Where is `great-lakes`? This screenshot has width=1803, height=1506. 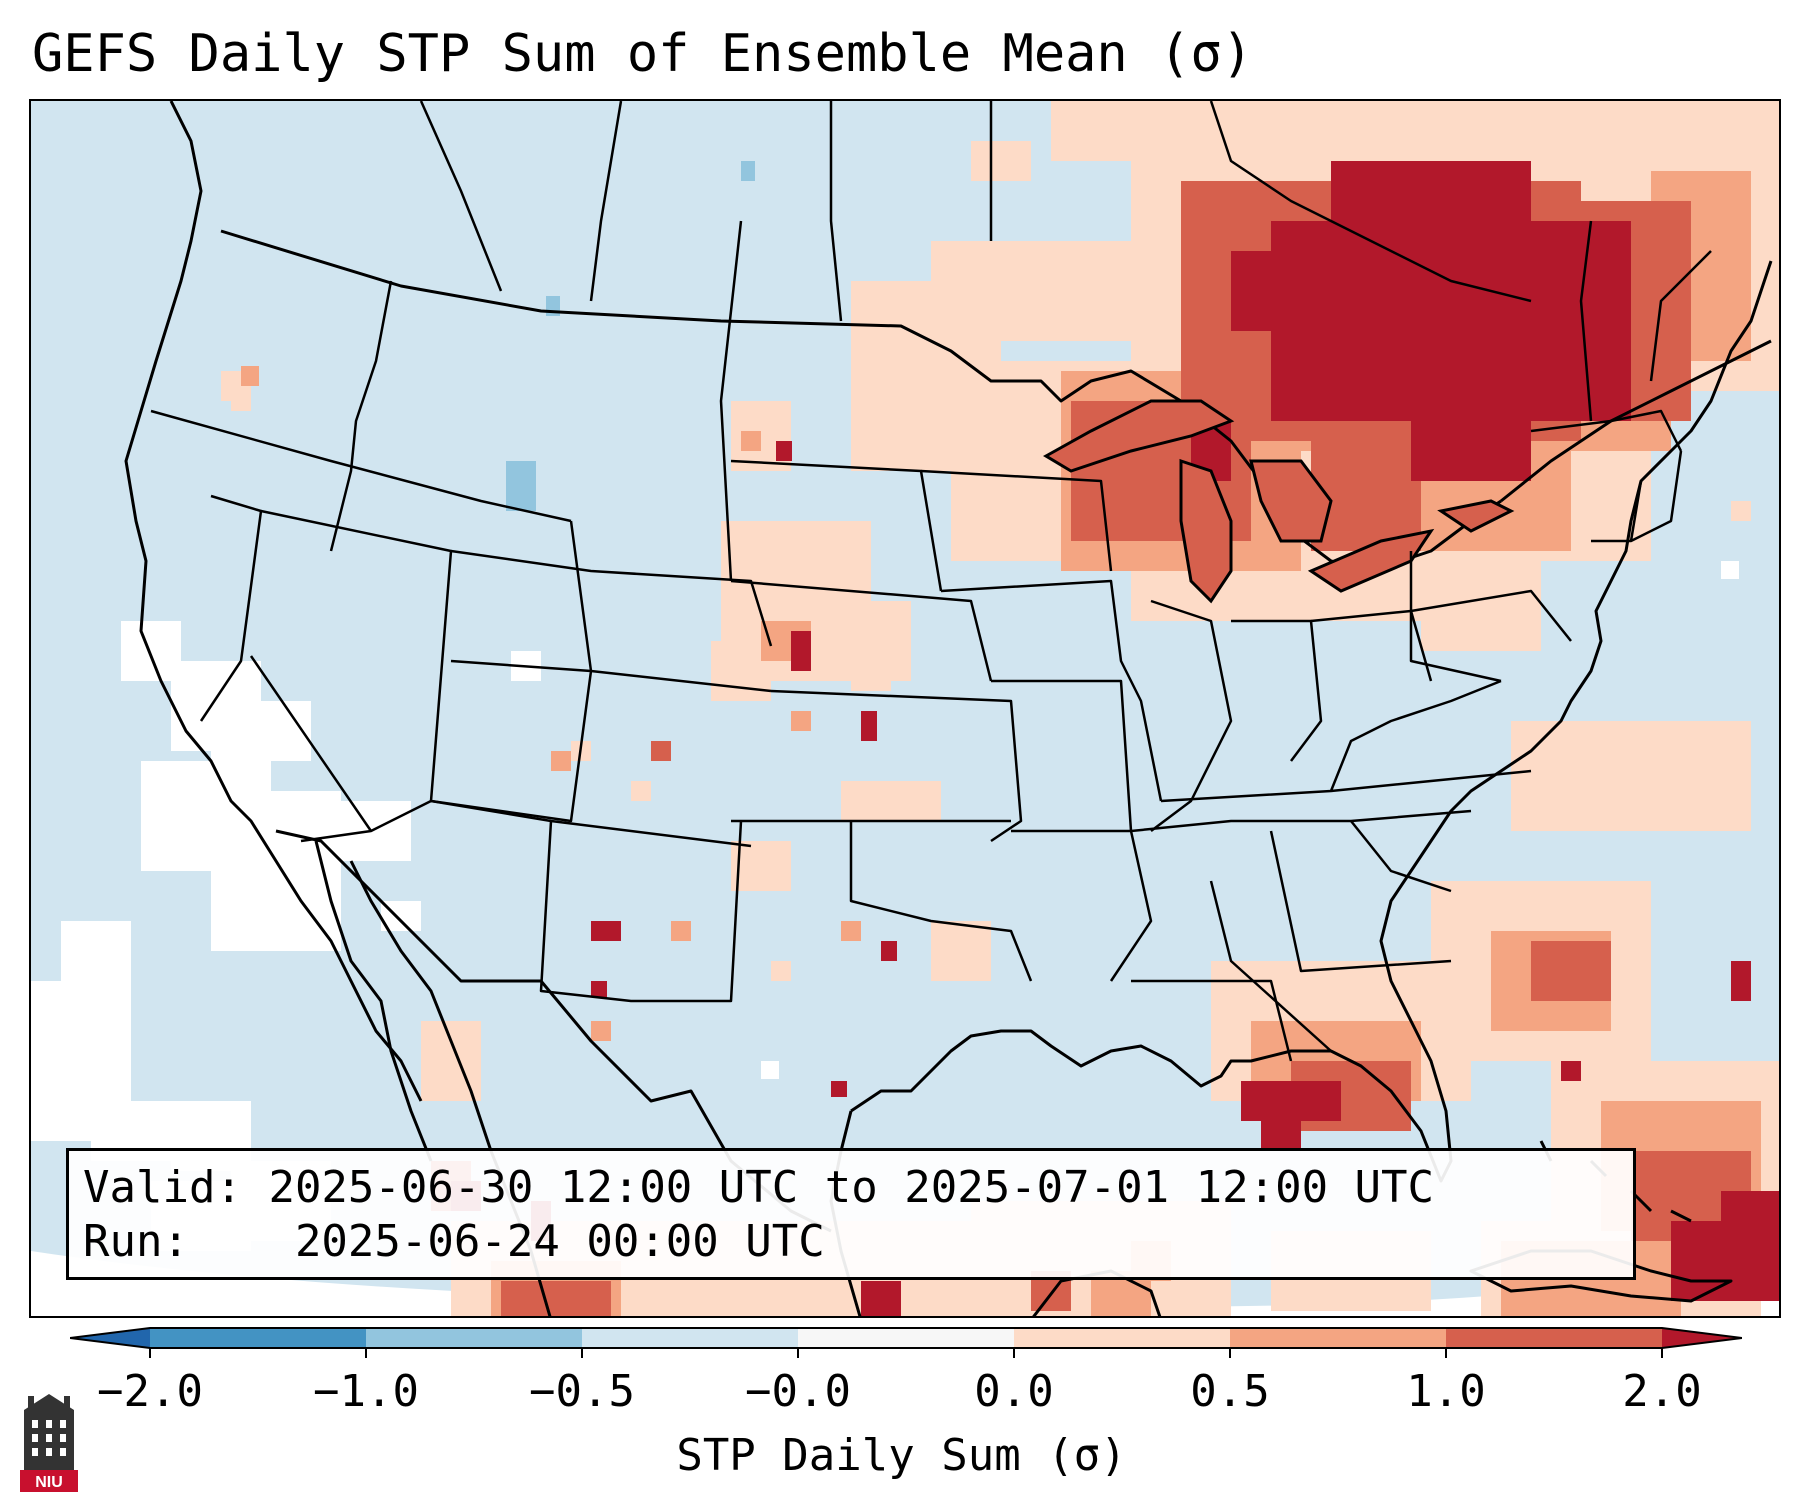
great-lakes is located at coordinates (1279, 501).